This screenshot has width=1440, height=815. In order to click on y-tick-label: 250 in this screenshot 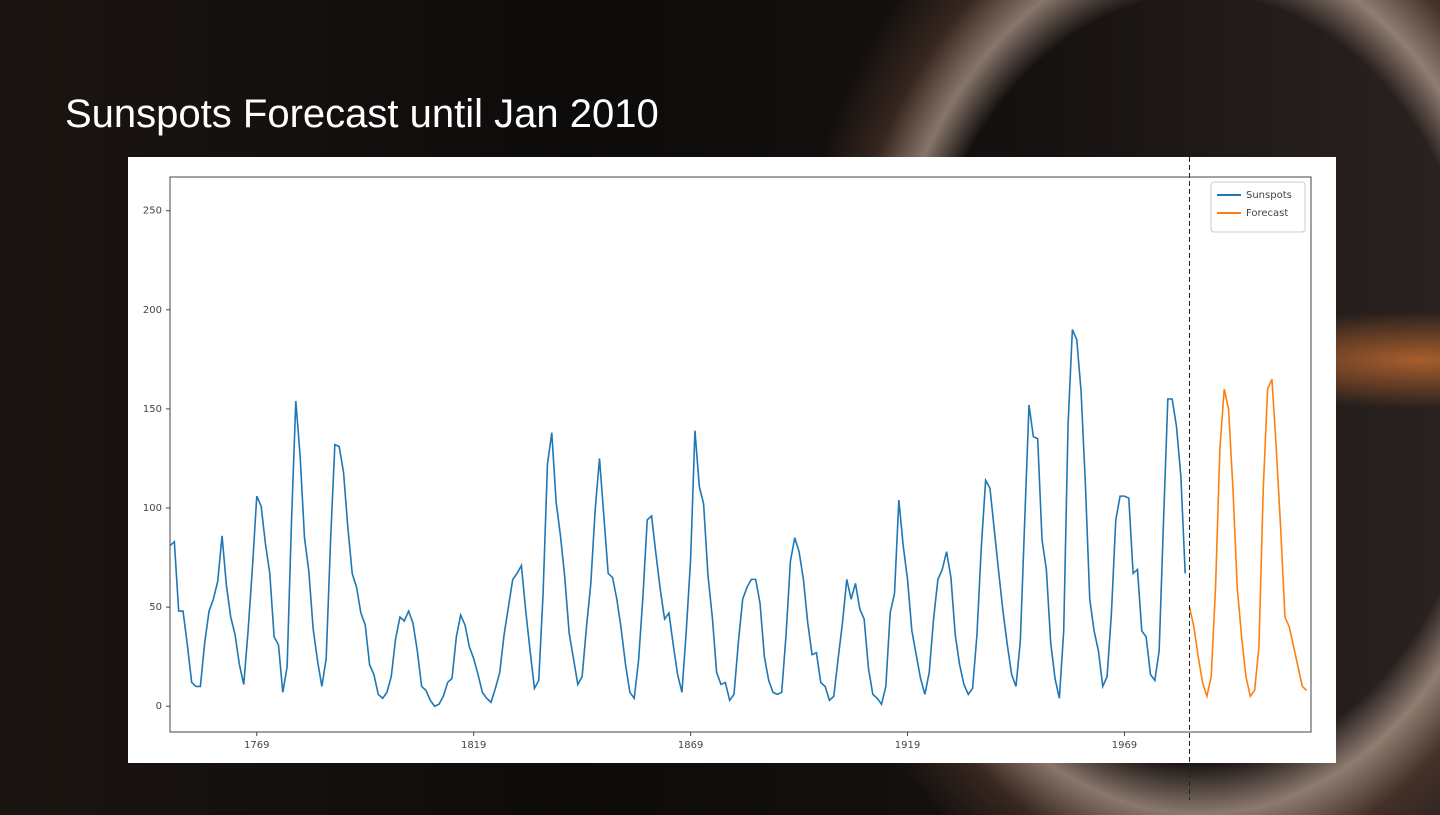, I will do `click(152, 211)`.